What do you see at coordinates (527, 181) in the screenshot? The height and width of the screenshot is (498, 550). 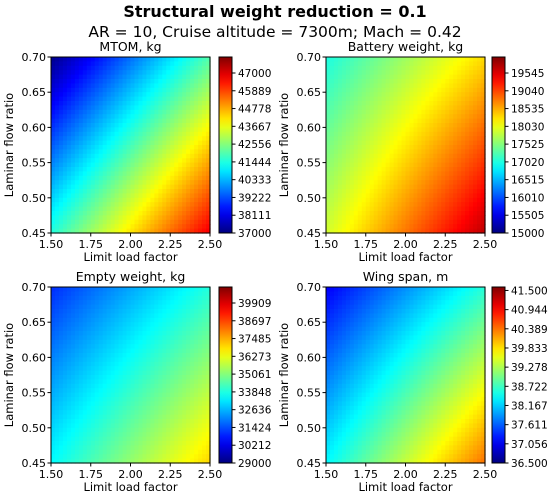 I see `colorbar-tick-label: 16515` at bounding box center [527, 181].